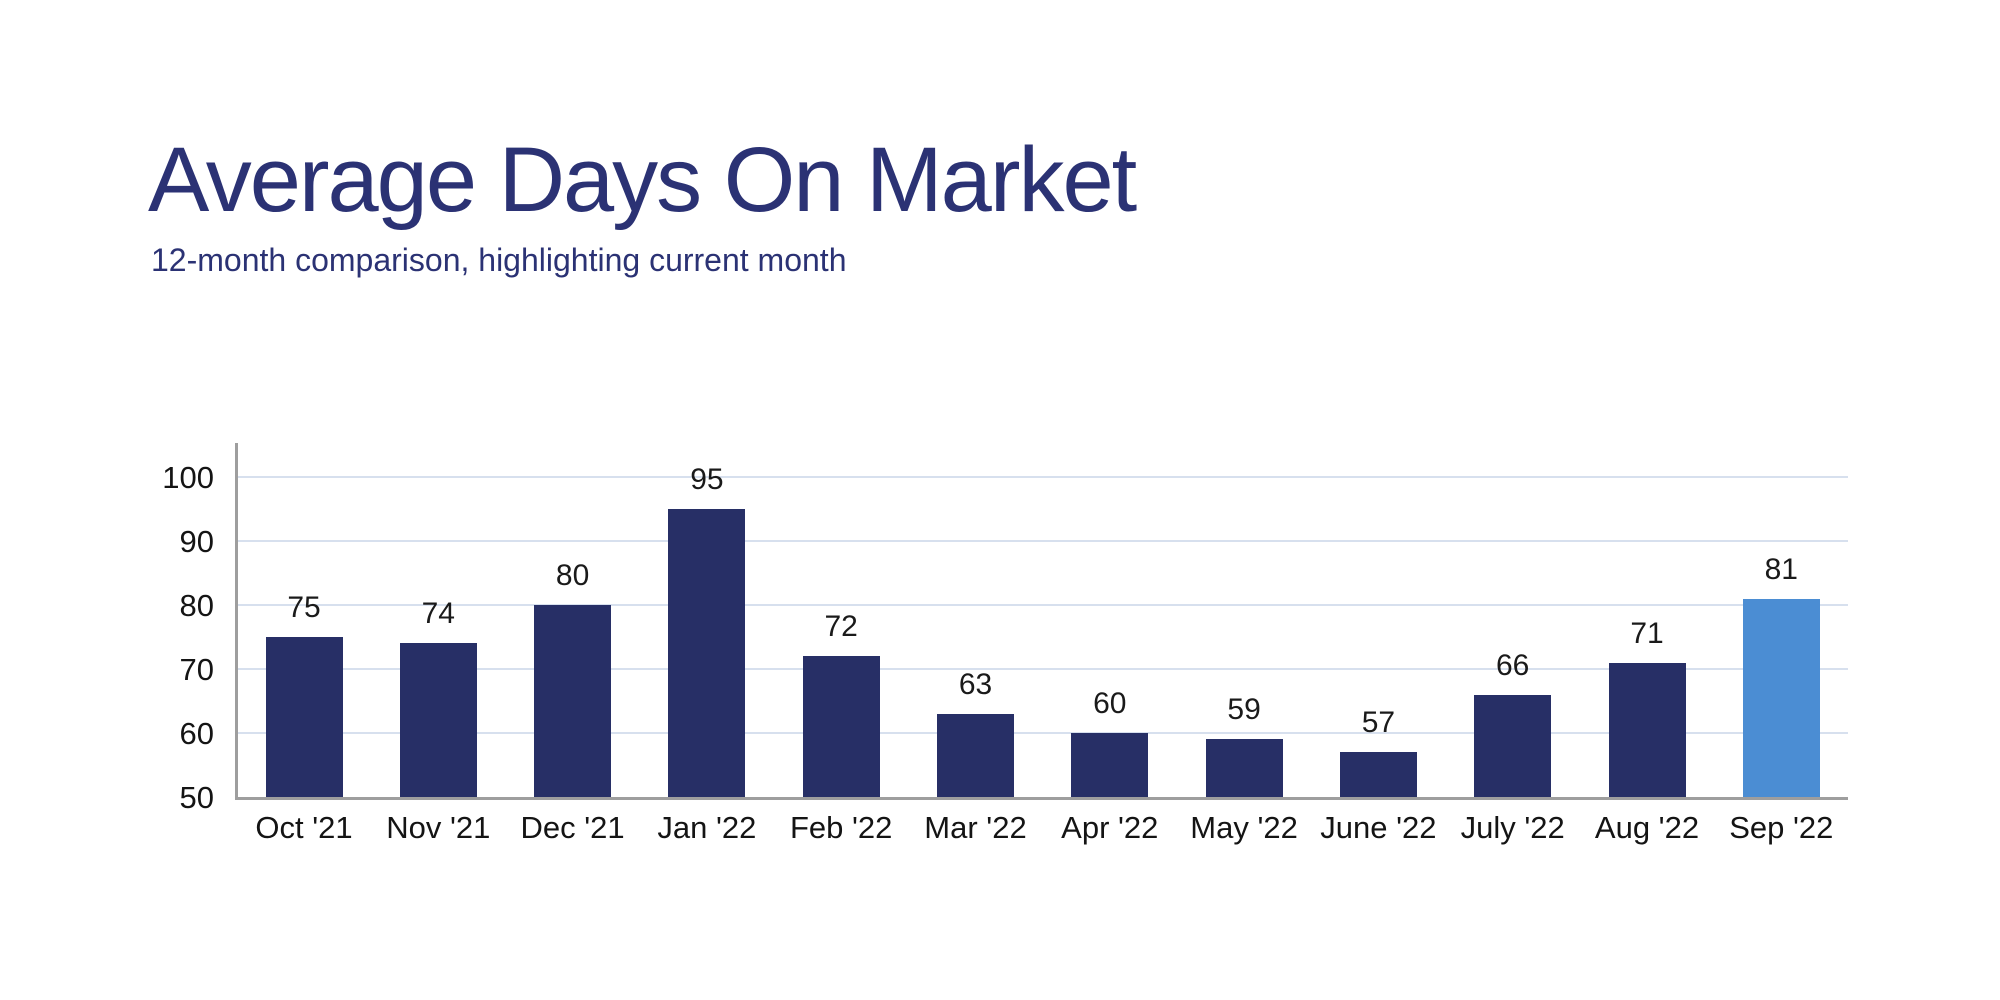 The width and height of the screenshot is (2000, 1000). What do you see at coordinates (1513, 665) in the screenshot?
I see `bar-value-label: 66` at bounding box center [1513, 665].